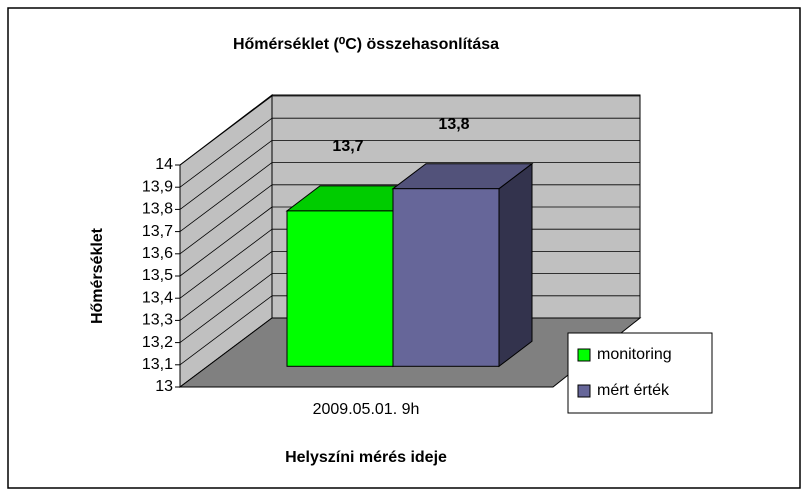 This screenshot has width=809, height=502. I want to click on y-tick-label: 13,8, so click(157, 209).